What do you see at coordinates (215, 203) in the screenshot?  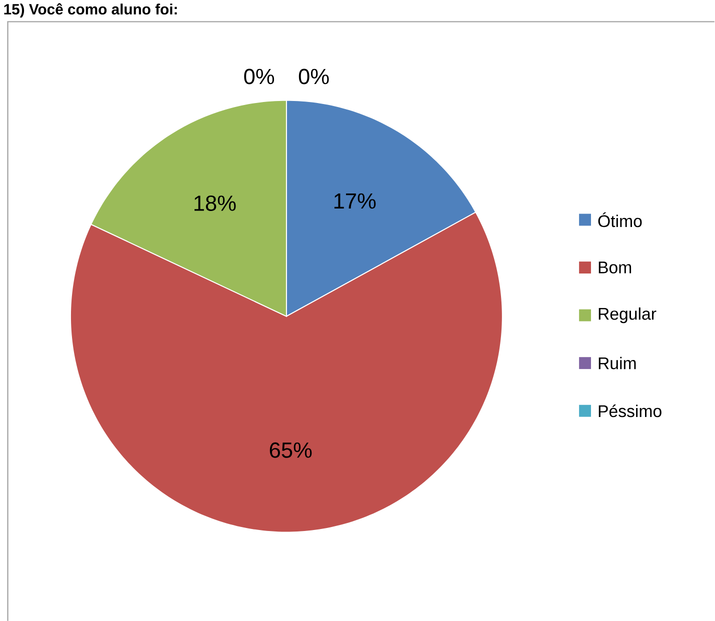 I see `data-label: 18%` at bounding box center [215, 203].